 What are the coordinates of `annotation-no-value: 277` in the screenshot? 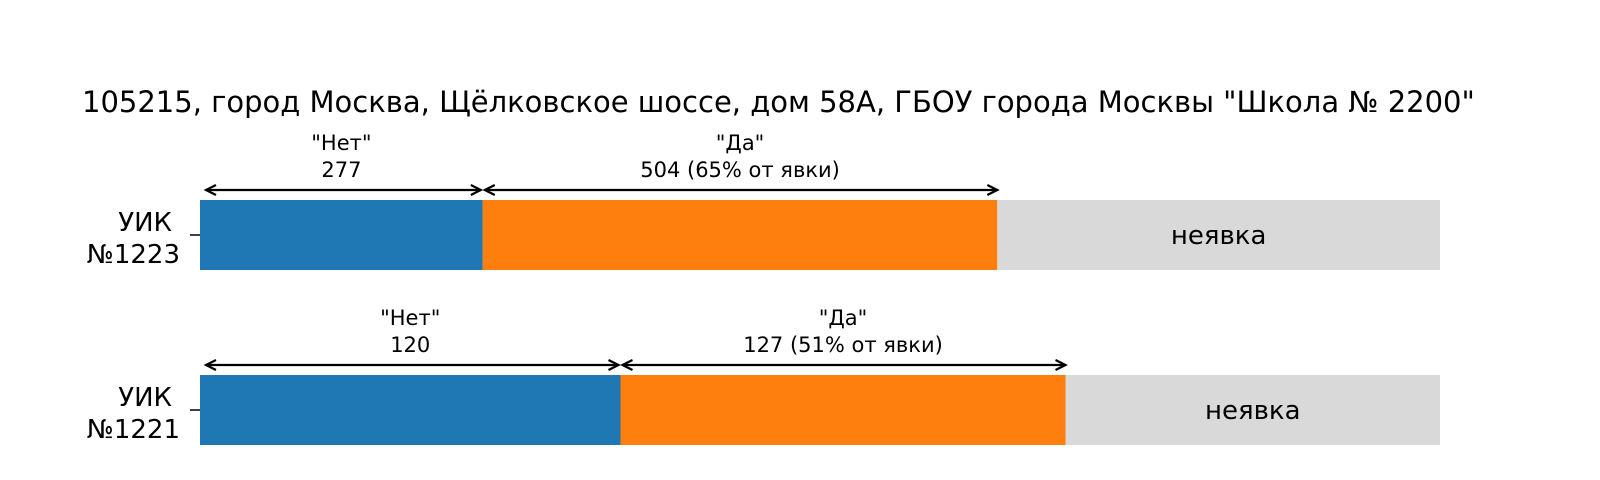 It's located at (341, 170).